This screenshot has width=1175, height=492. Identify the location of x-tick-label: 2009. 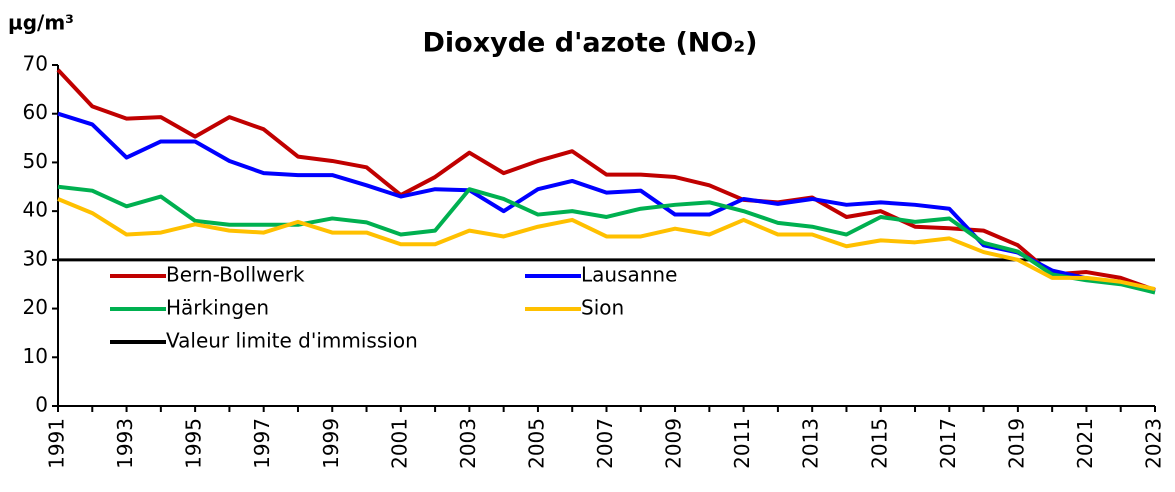
(674, 443).